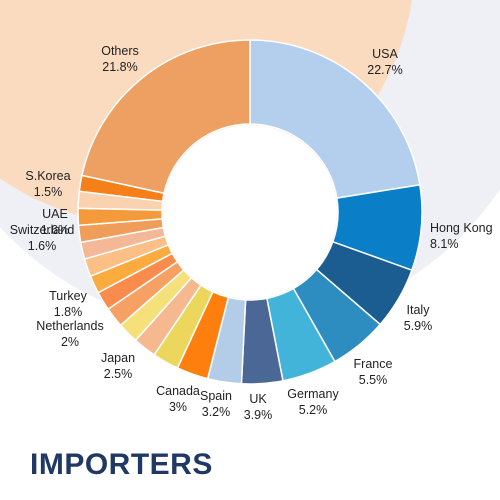  I want to click on slice-value-others: 21.8%, so click(119, 67).